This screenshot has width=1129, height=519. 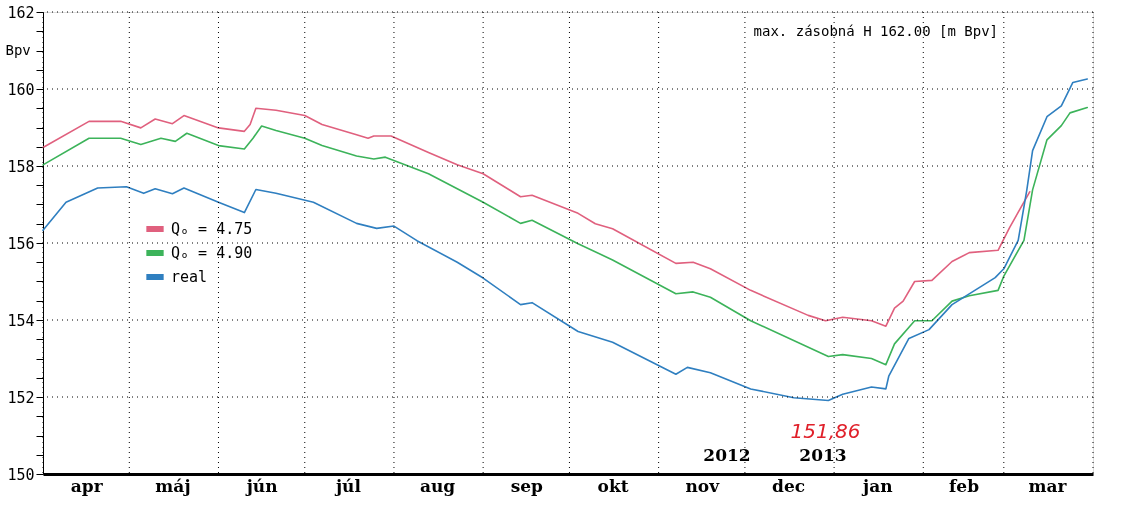 I want to click on y-axis-title: Bpv, so click(x=18, y=49).